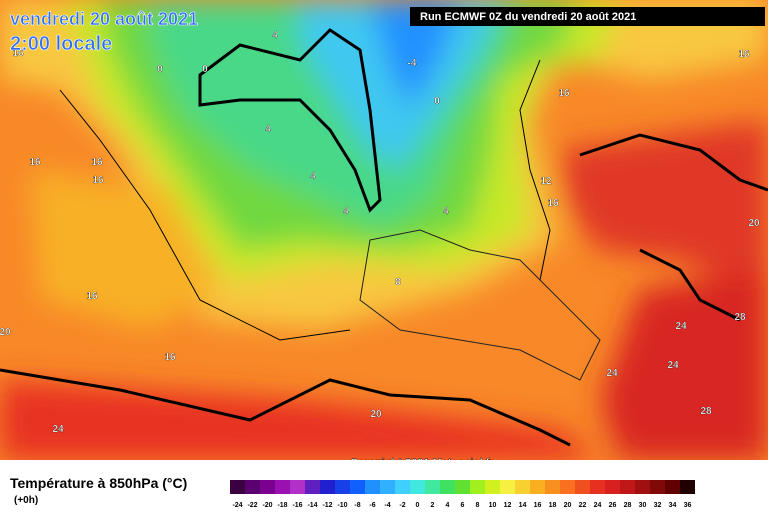 The width and height of the screenshot is (768, 517). Describe the element at coordinates (546, 181) in the screenshot. I see `contour-label: 12` at that location.